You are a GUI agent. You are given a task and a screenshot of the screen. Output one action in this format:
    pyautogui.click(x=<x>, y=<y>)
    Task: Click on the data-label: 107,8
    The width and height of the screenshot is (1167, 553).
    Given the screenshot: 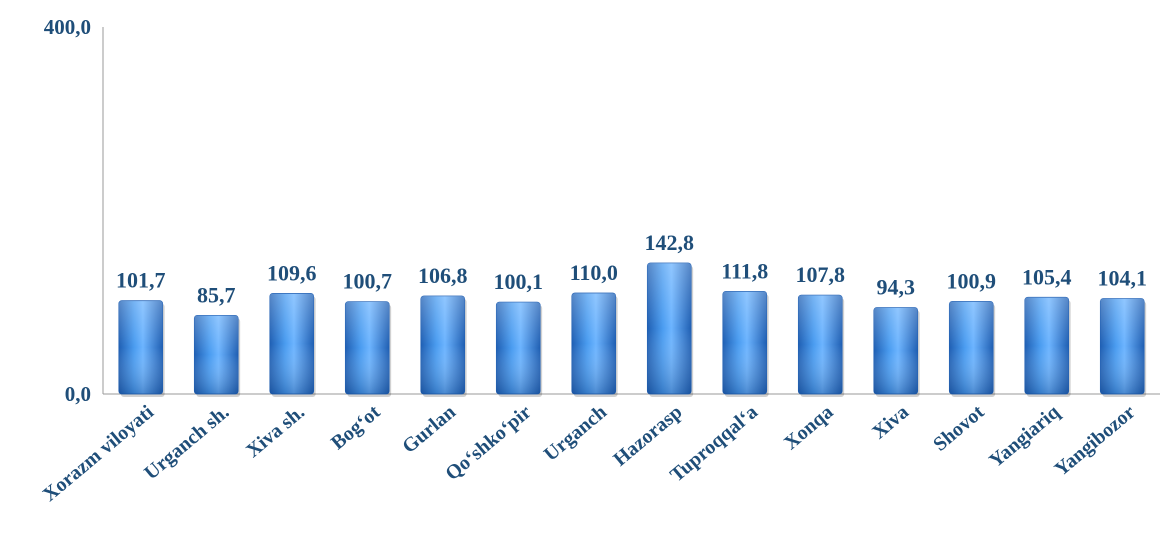 What is the action you would take?
    pyautogui.click(x=821, y=274)
    